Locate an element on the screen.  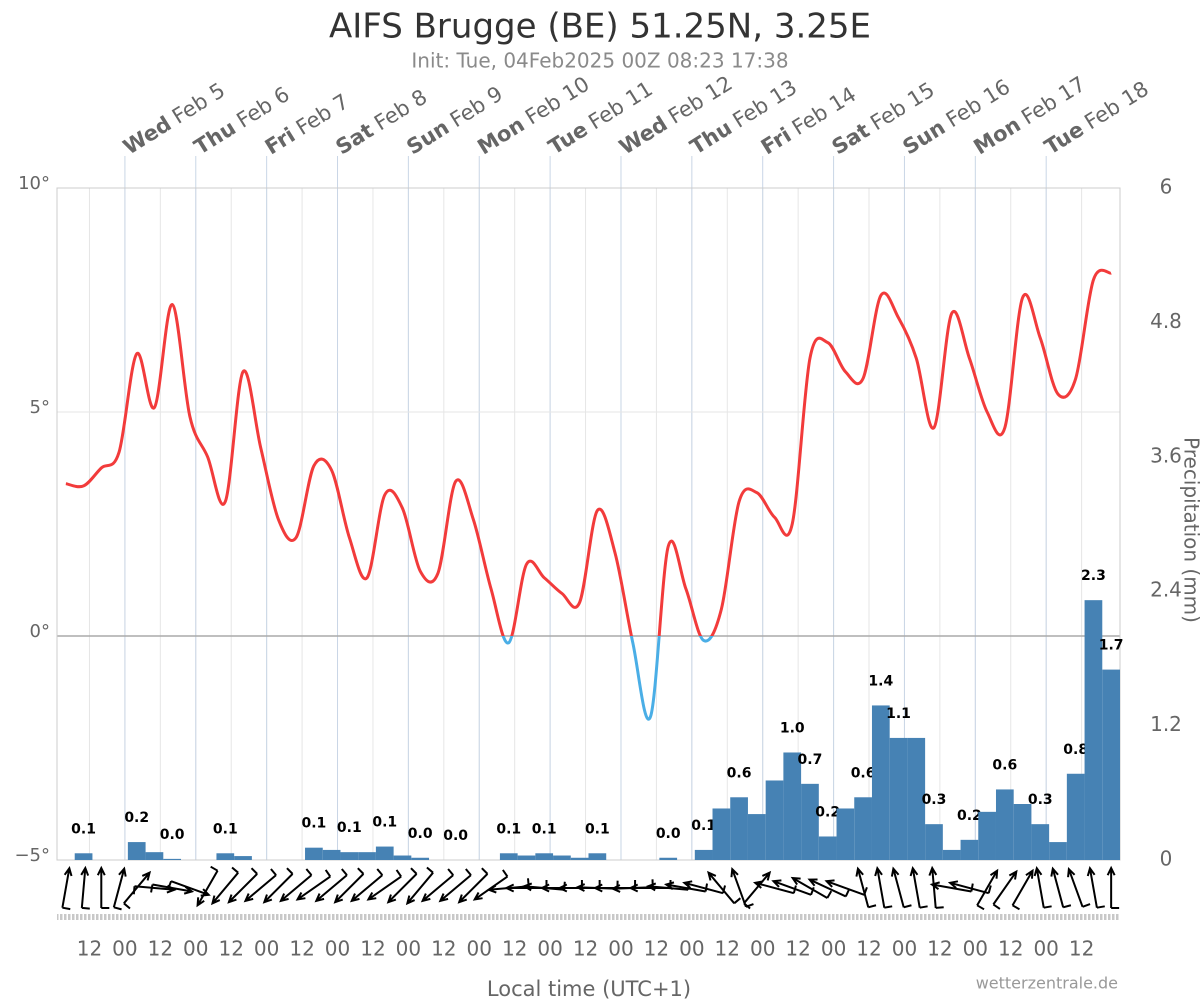
y2-axis-title: Precipitation (mm) is located at coordinates (1190, 530).